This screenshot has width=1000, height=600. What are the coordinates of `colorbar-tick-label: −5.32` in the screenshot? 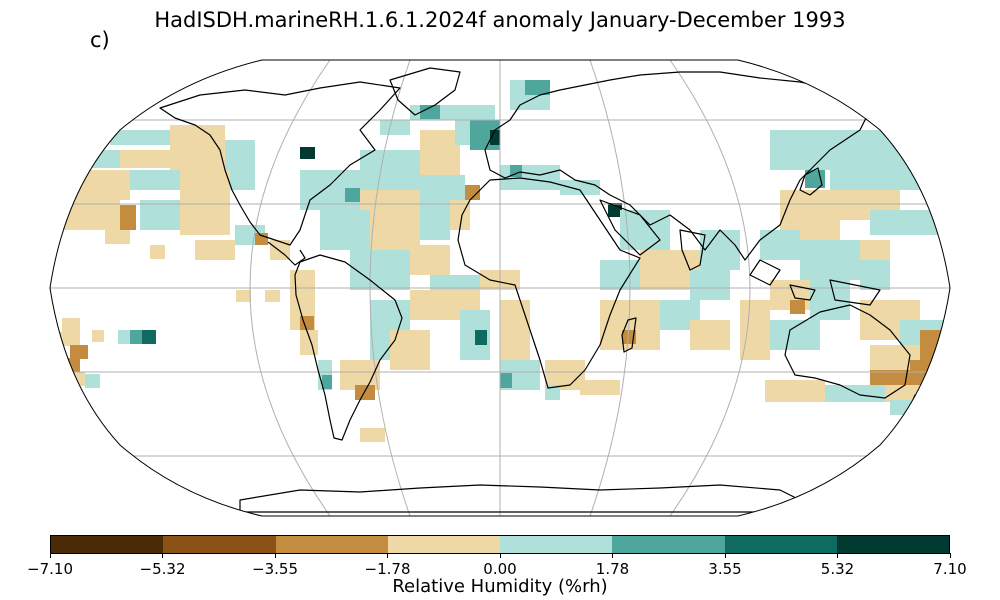 It's located at (162, 569).